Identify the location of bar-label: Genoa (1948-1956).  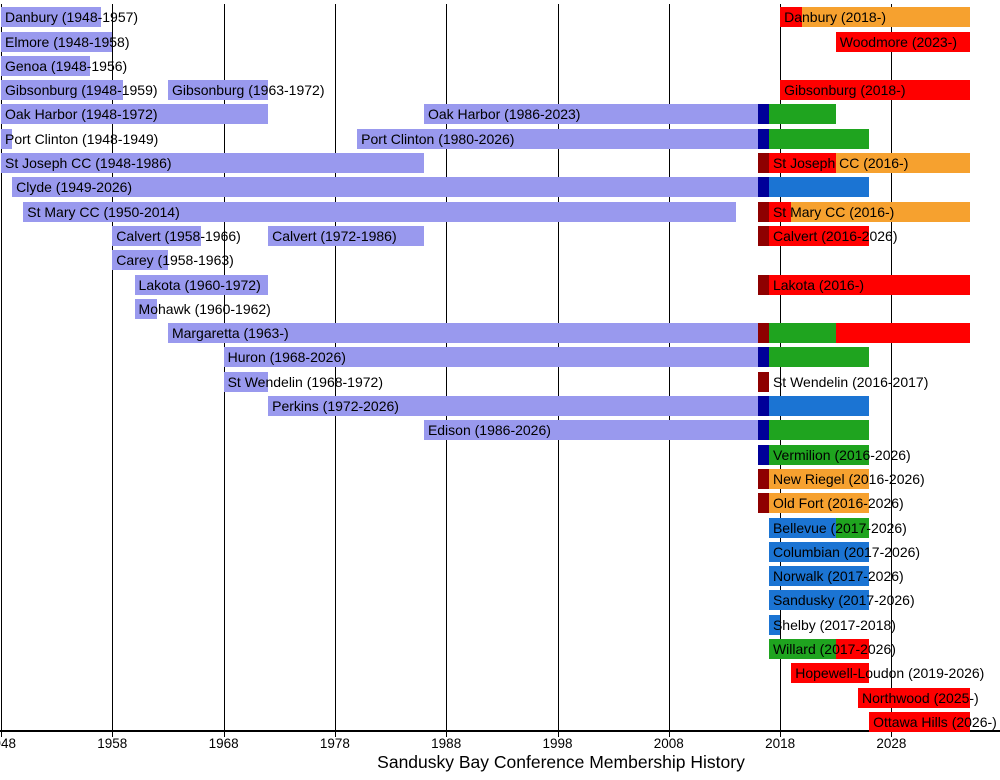
(66, 65).